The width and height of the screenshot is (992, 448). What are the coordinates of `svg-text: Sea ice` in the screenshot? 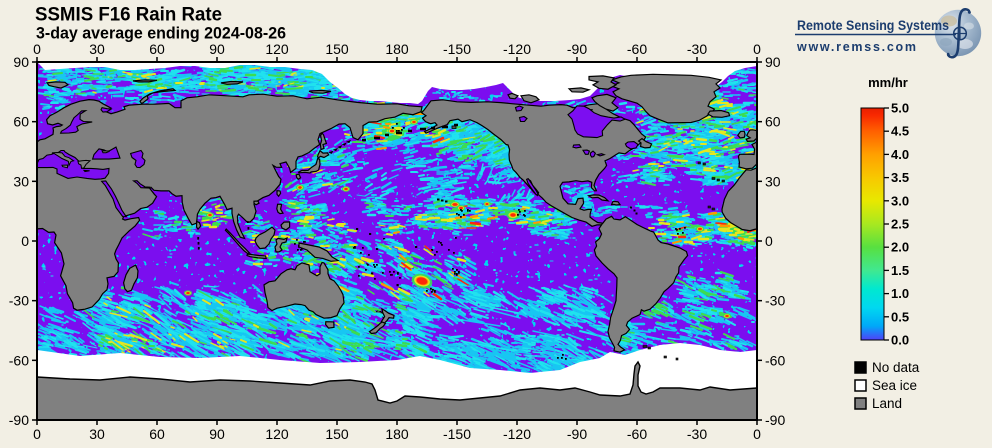 It's located at (894, 385).